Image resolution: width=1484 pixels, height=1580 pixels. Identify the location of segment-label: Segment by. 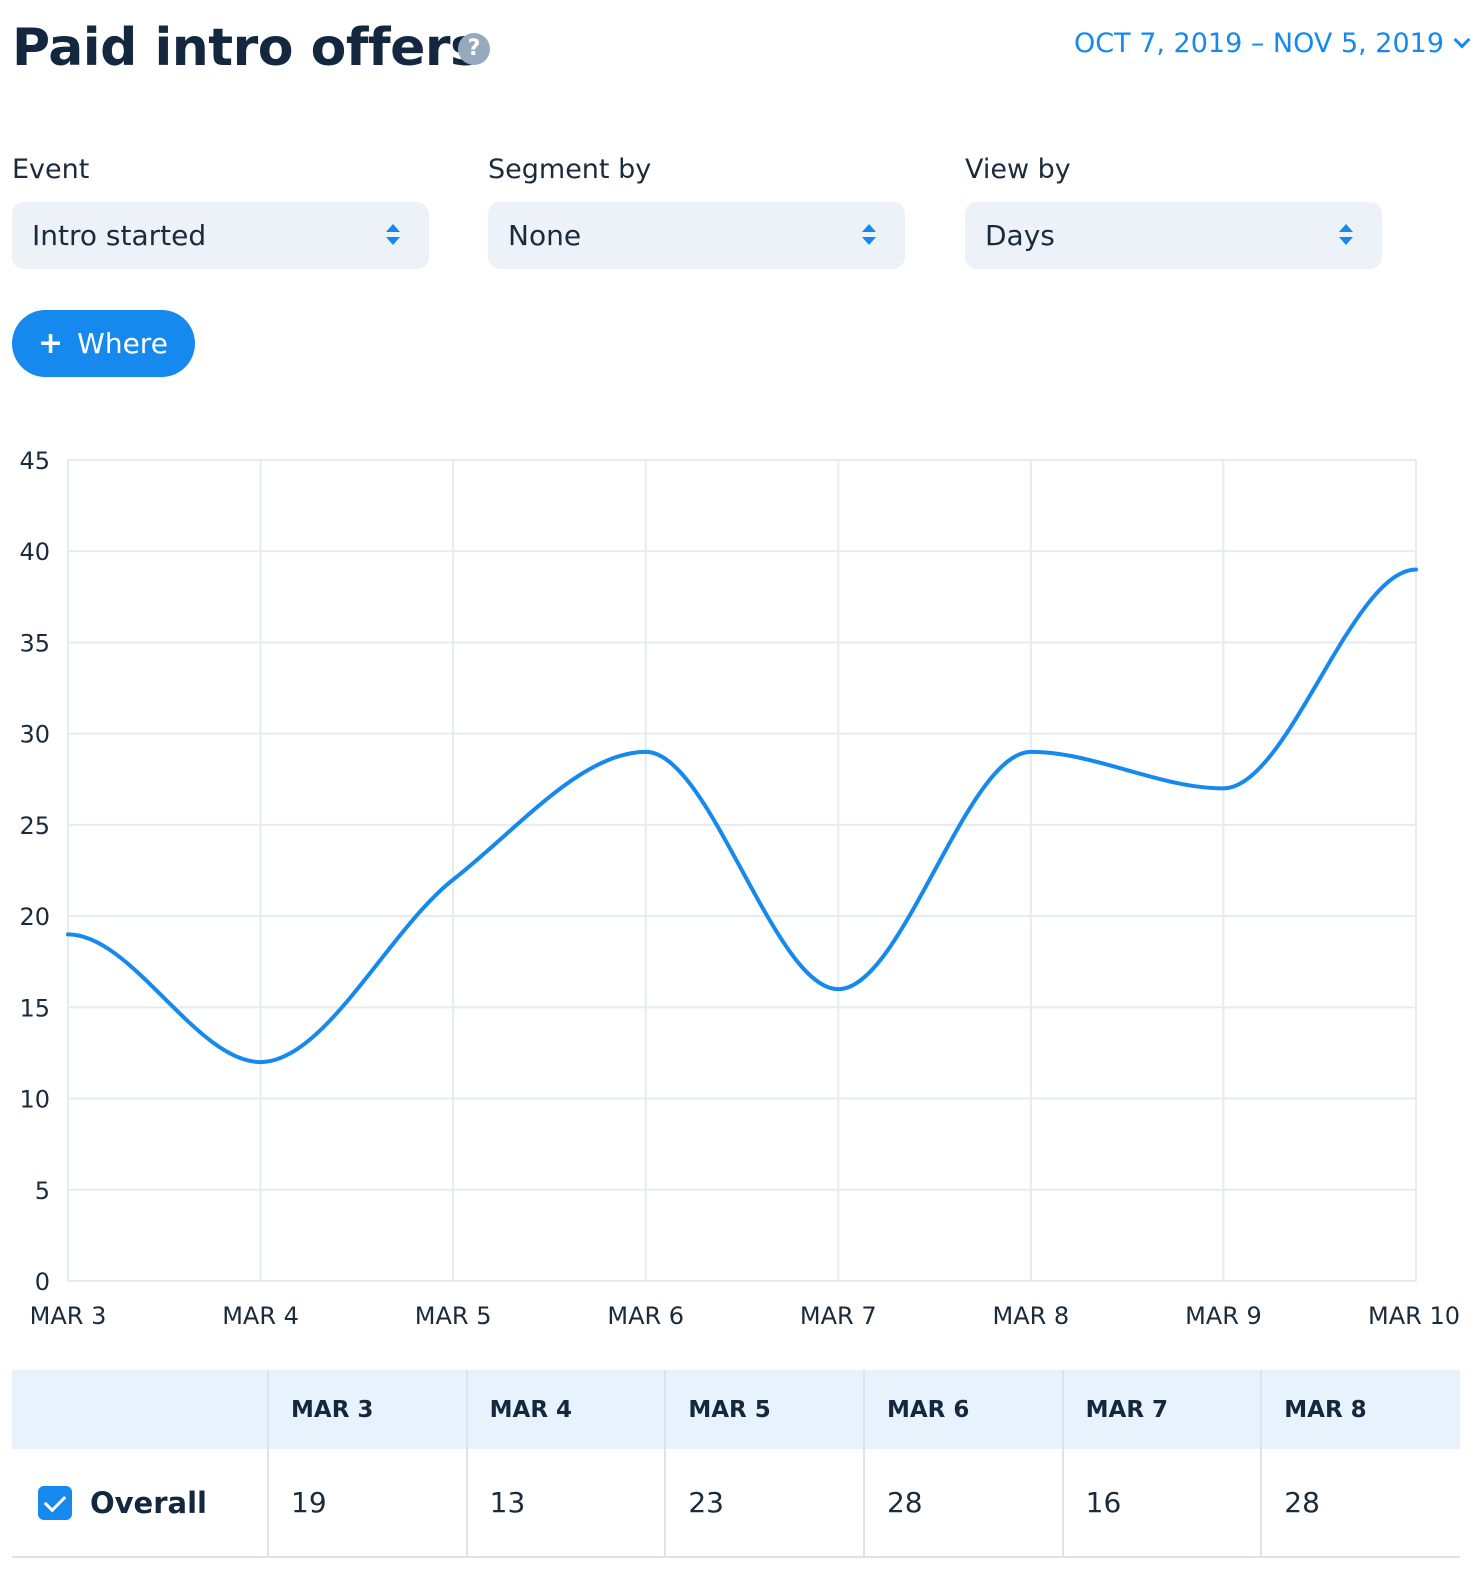
(570, 169).